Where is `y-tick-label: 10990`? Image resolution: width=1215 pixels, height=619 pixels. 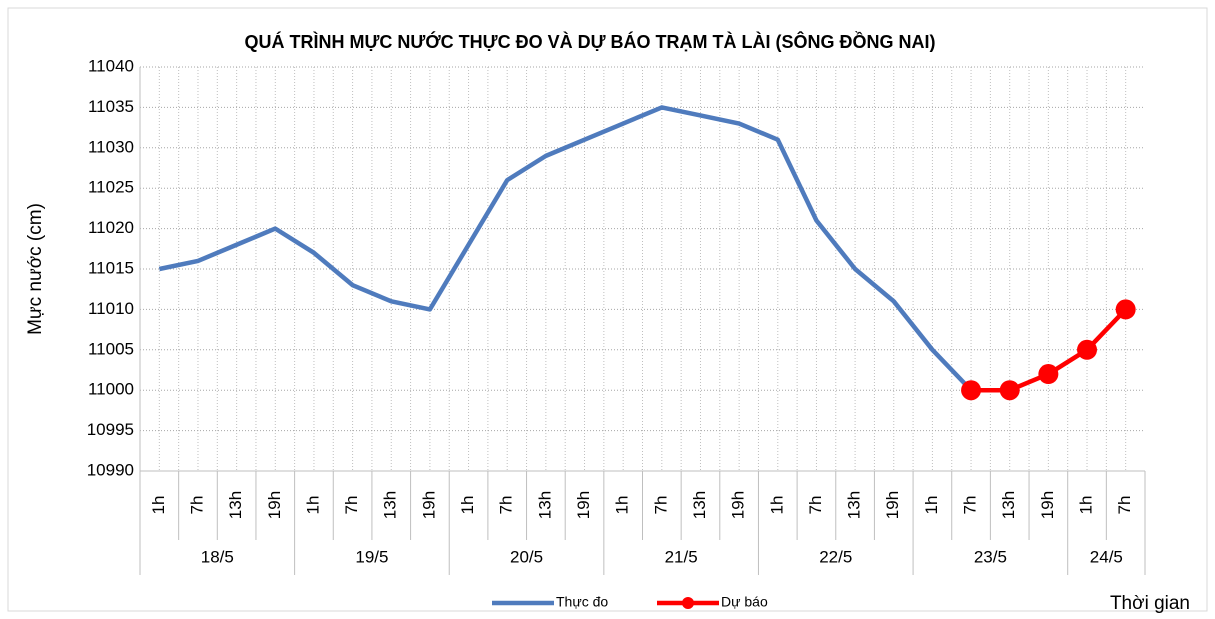 y-tick-label: 10990 is located at coordinates (110, 469).